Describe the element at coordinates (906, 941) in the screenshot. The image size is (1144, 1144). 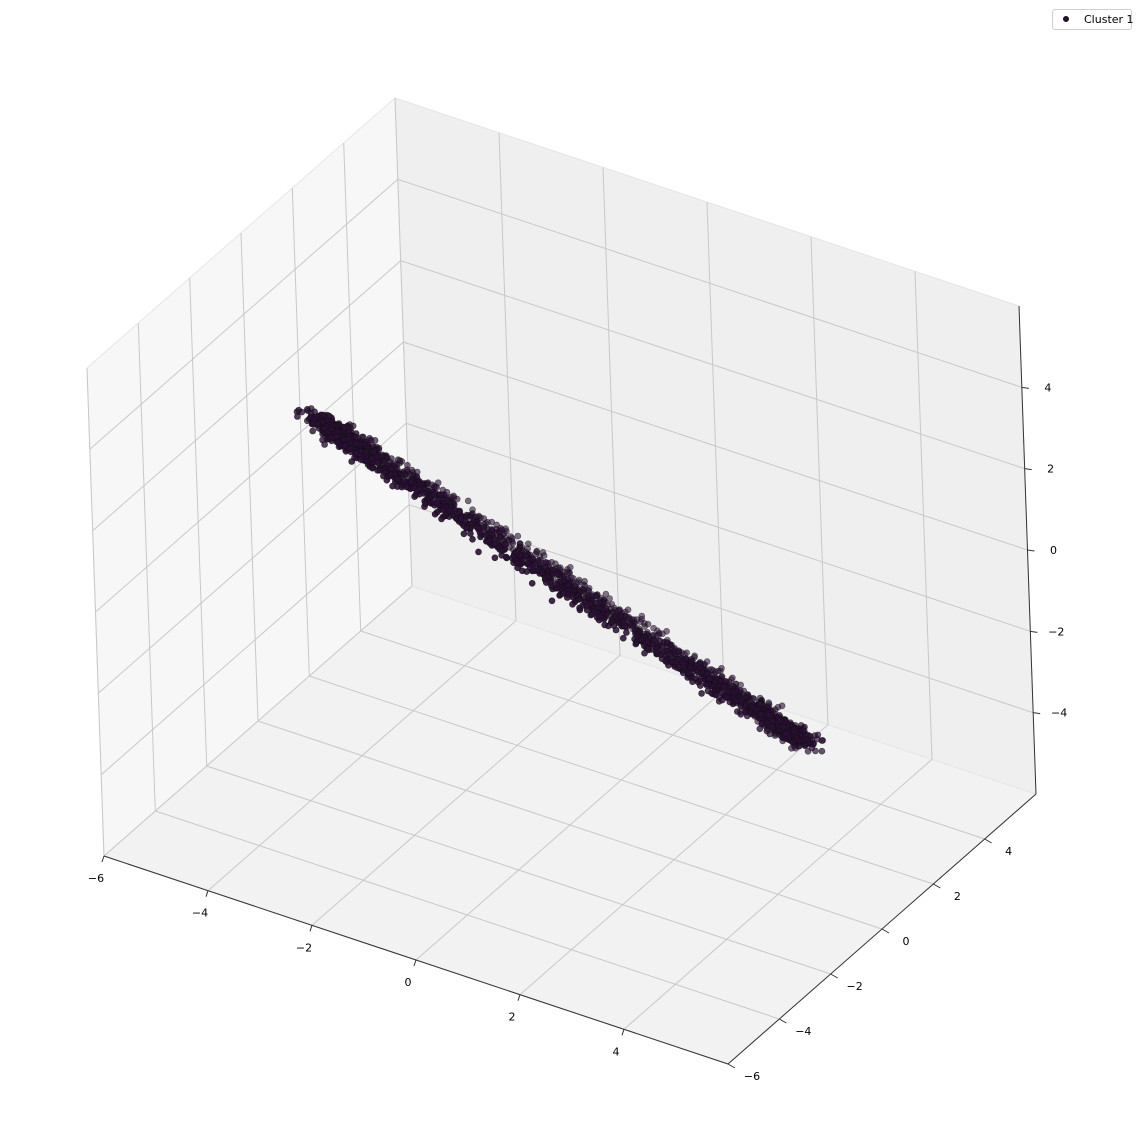
I see `y-tick-label: 0` at that location.